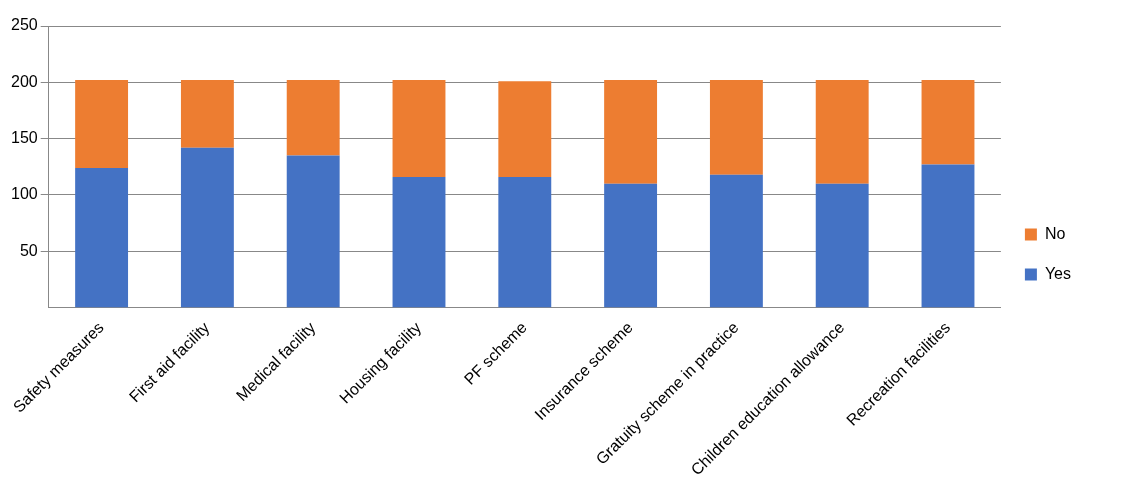 This screenshot has height=487, width=1141. Describe the element at coordinates (24, 138) in the screenshot. I see `y-tick-label: 150` at that location.